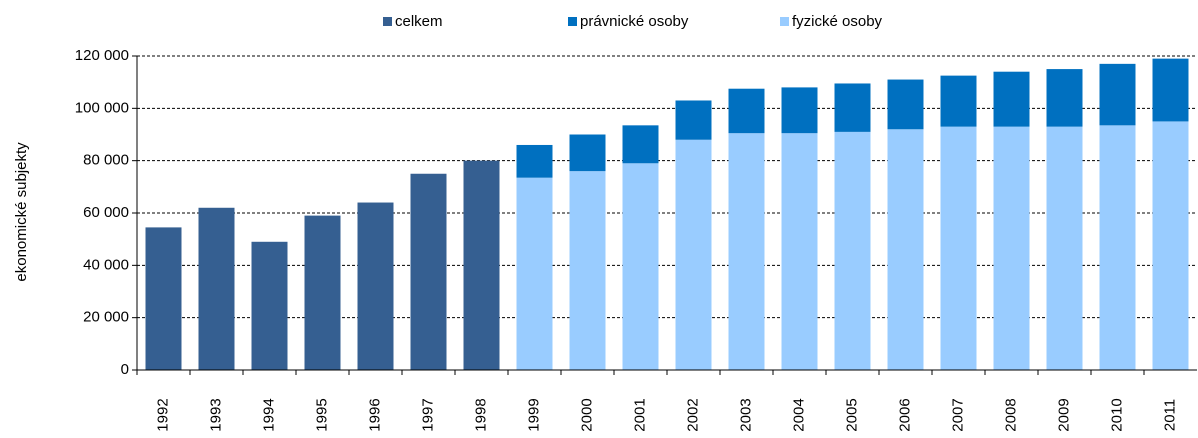  I want to click on x-tick-label: 2010, so click(1116, 414).